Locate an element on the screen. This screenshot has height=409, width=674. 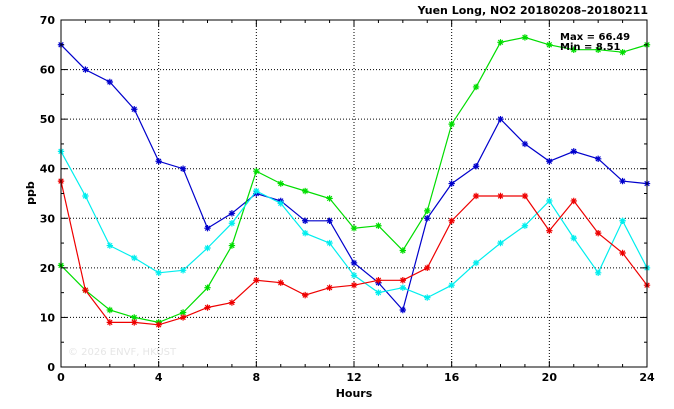
x-axis-label: Hours is located at coordinates (354, 393).